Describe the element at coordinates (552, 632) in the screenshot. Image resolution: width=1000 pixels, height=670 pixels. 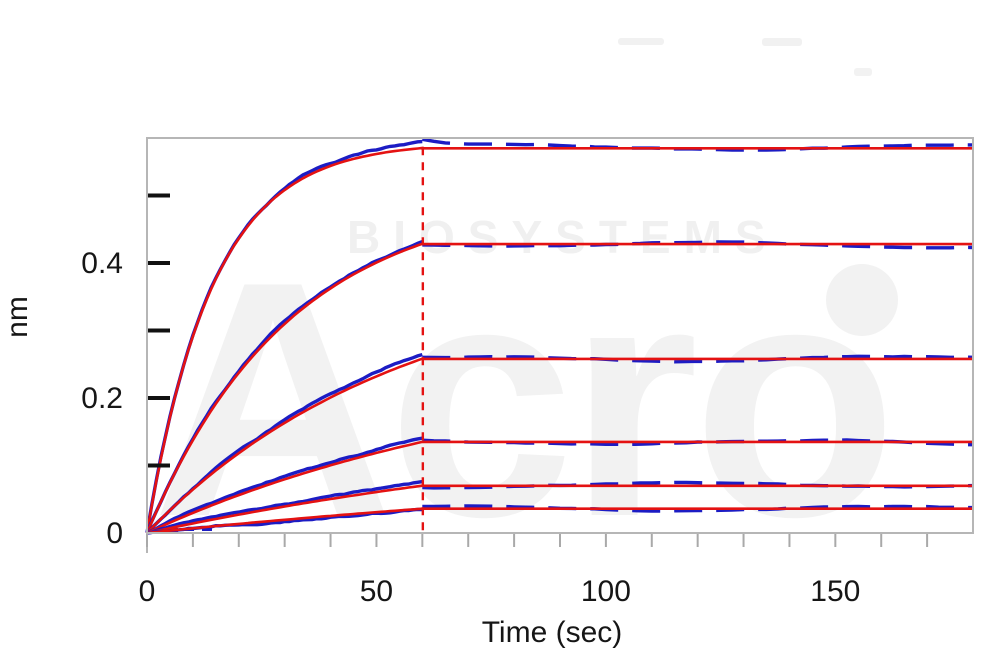
I see `x-axis-title: Time (sec)` at that location.